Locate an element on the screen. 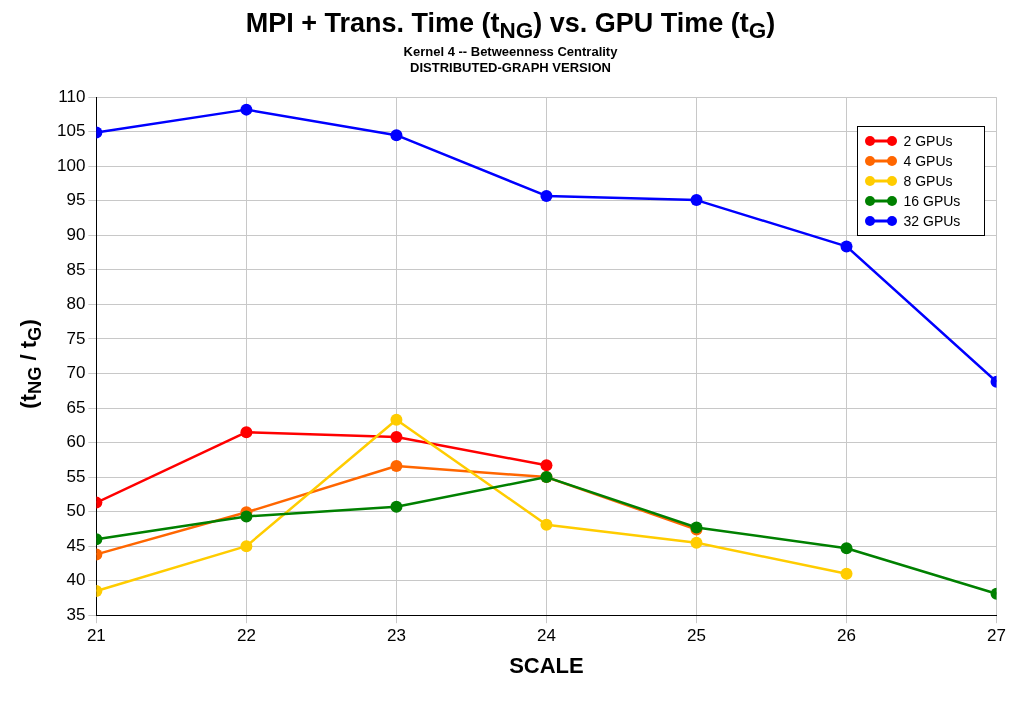 The image size is (1023, 711). y-tick-label: 50 is located at coordinates (76, 511).